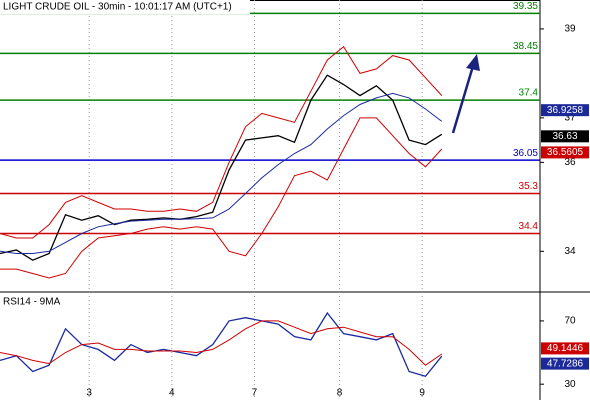 The image size is (590, 400). What do you see at coordinates (473, 62) in the screenshot?
I see `arrow-head` at bounding box center [473, 62].